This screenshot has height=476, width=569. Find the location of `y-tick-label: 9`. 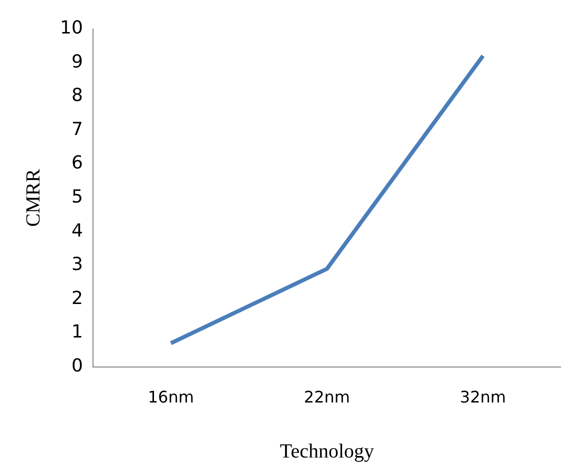

y-tick-label: 9 is located at coordinates (77, 61).